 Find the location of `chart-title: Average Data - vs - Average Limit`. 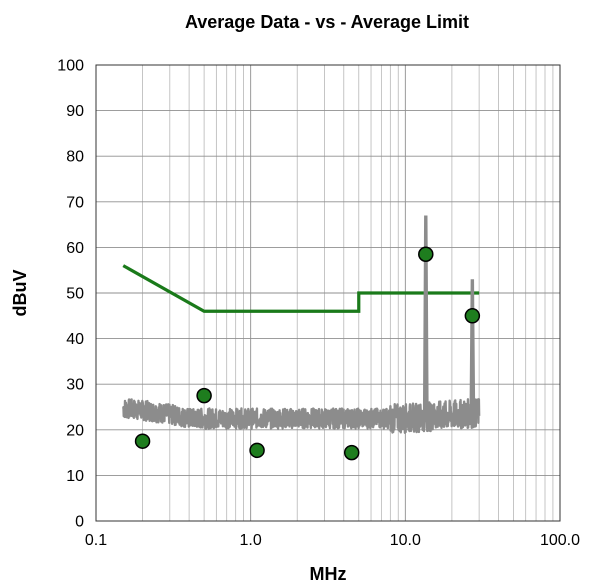

chart-title: Average Data - vs - Average Limit is located at coordinates (327, 22).